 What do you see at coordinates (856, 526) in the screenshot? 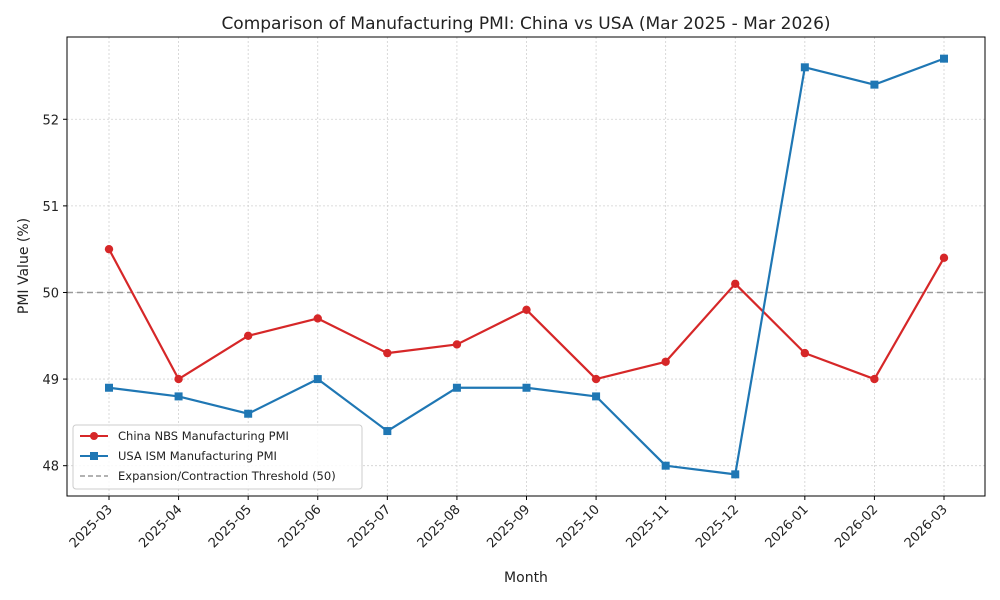
I see `x-tick-label: 2026-02` at bounding box center [856, 526].